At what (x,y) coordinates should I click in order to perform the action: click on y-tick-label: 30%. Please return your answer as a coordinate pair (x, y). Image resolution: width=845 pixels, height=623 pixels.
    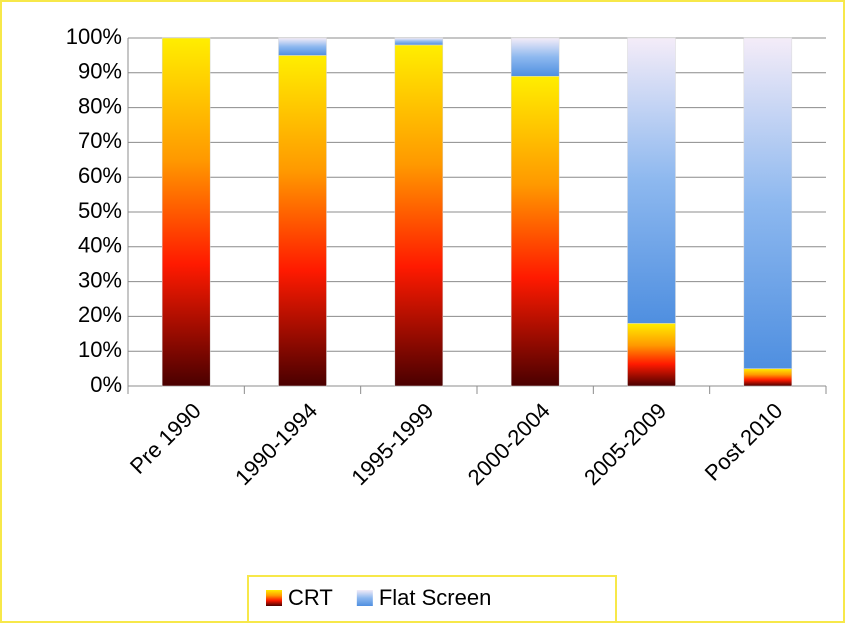
    Looking at the image, I should click on (100, 279).